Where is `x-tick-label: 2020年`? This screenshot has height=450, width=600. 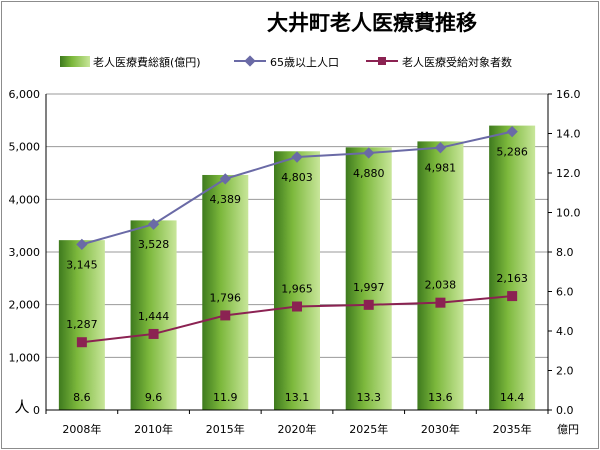
x-tick-label: 2020年 is located at coordinates (297, 429).